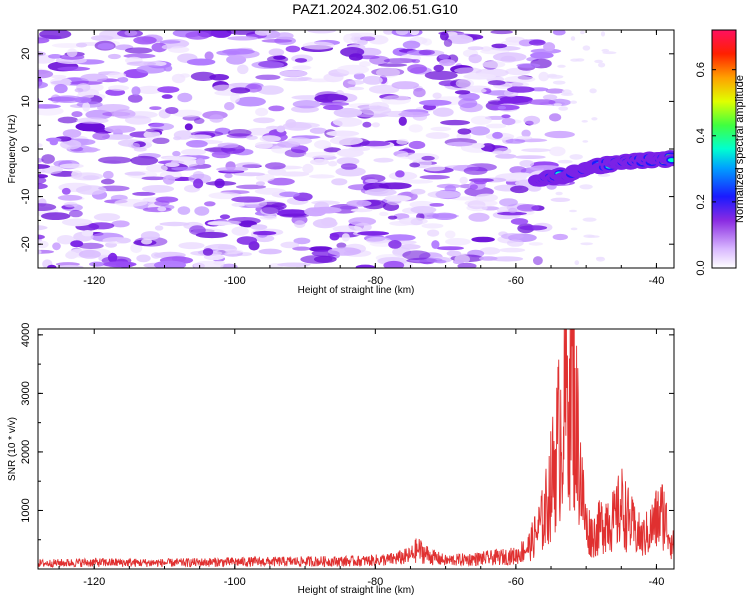  Describe the element at coordinates (701, 267) in the screenshot. I see `colorbar-tick-label: 0.0` at that location.